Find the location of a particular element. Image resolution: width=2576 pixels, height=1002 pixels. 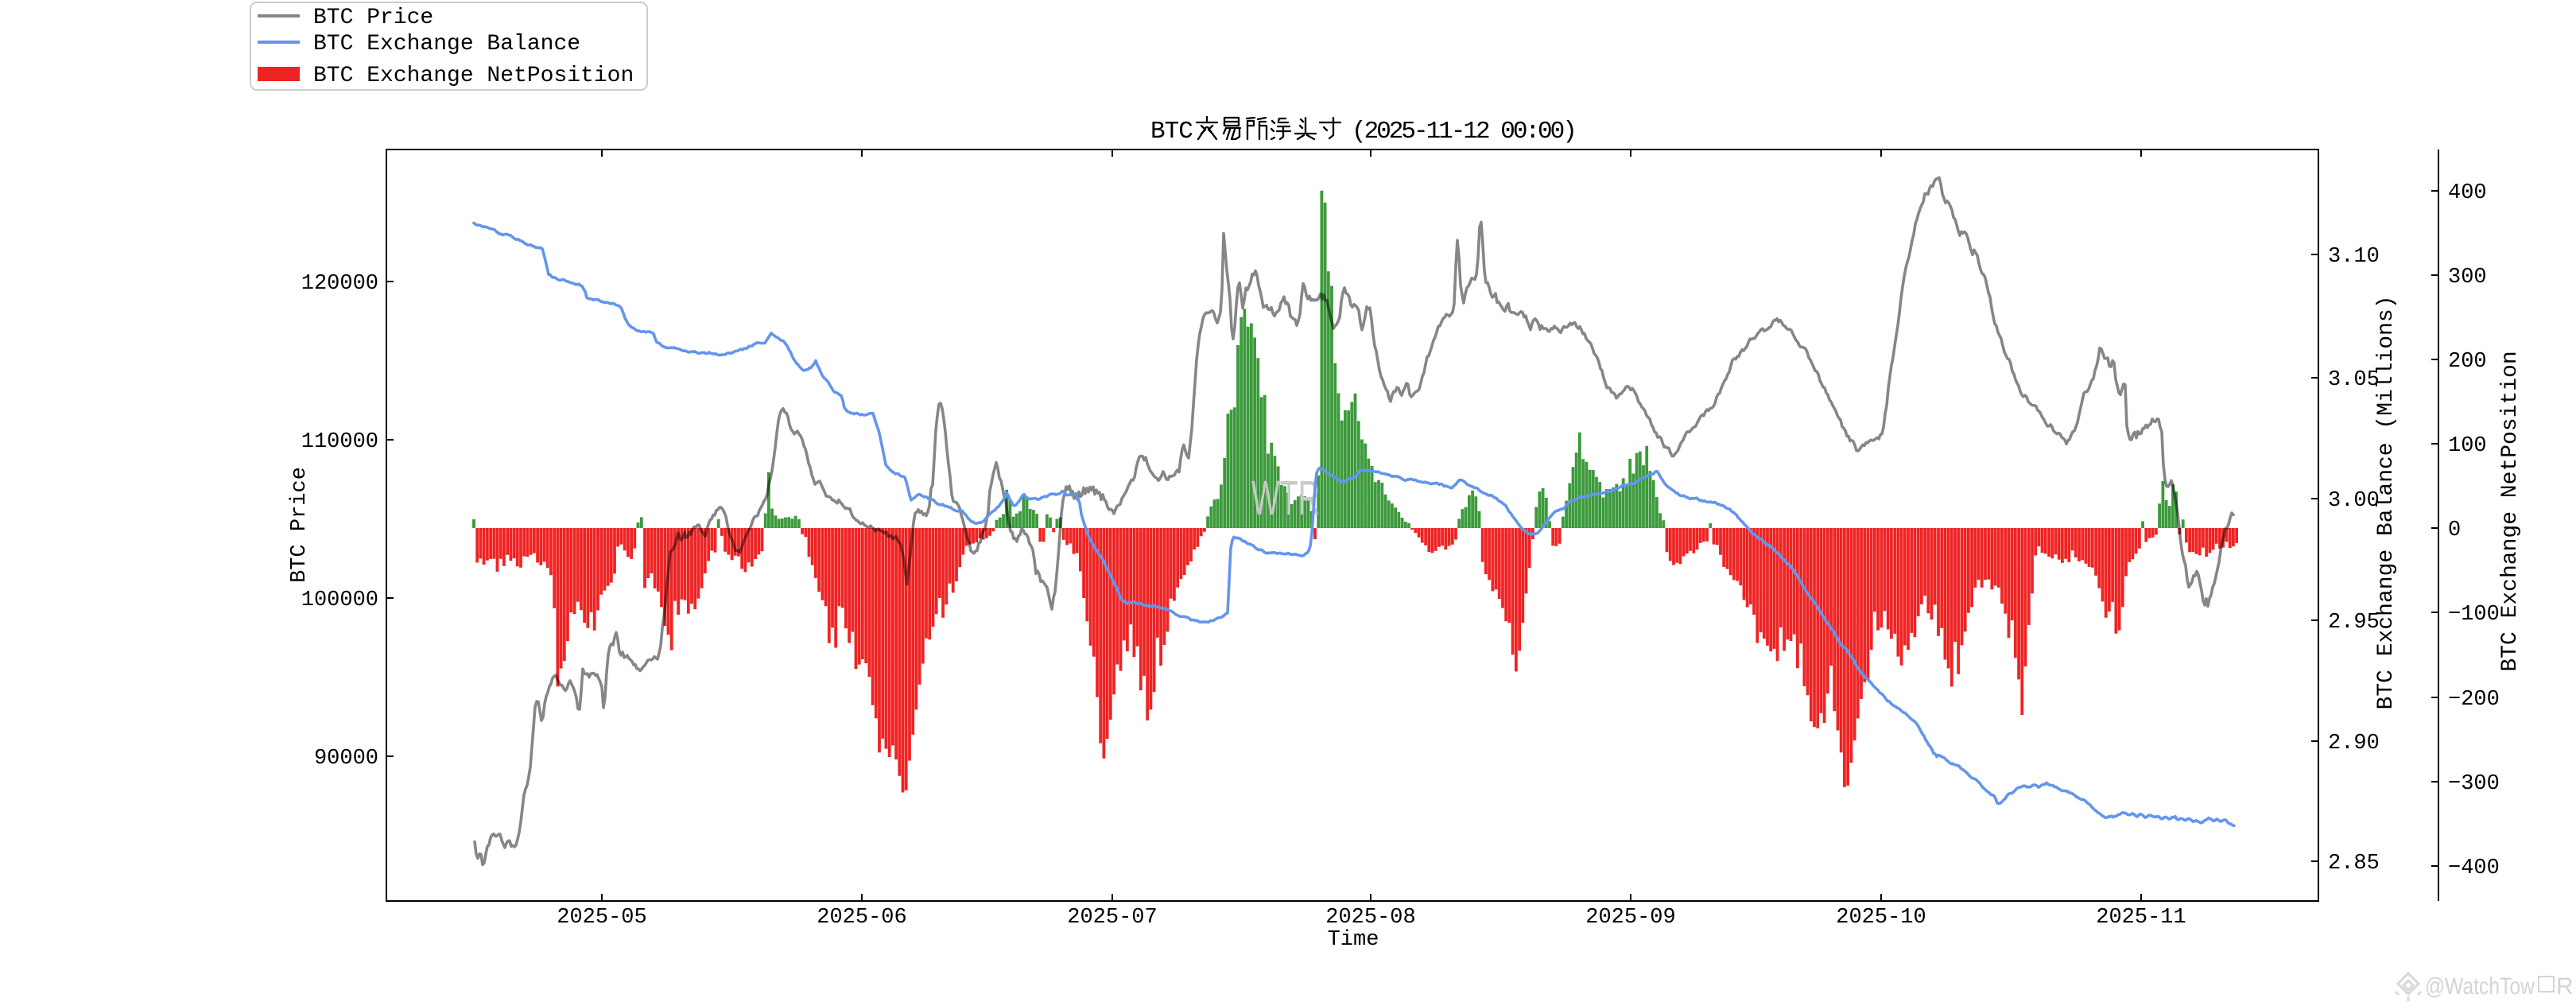

svg-text: 2.85 is located at coordinates (2354, 864).